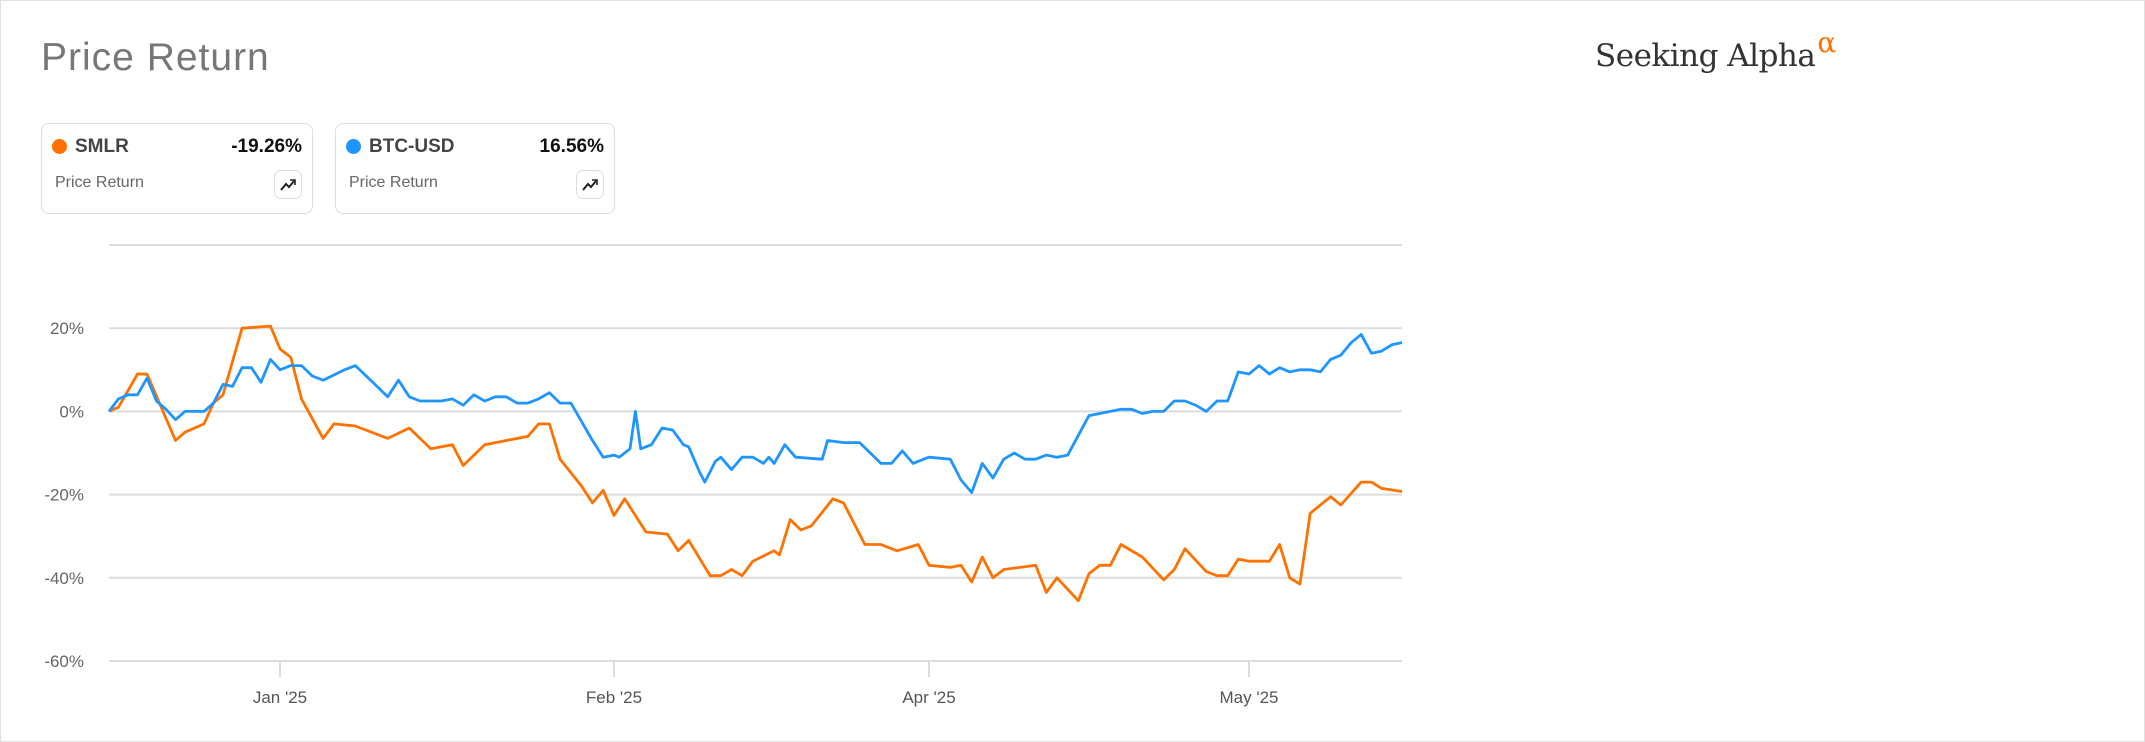 This screenshot has width=2145, height=742. What do you see at coordinates (64, 578) in the screenshot?
I see `y-tick-label: -40%` at bounding box center [64, 578].